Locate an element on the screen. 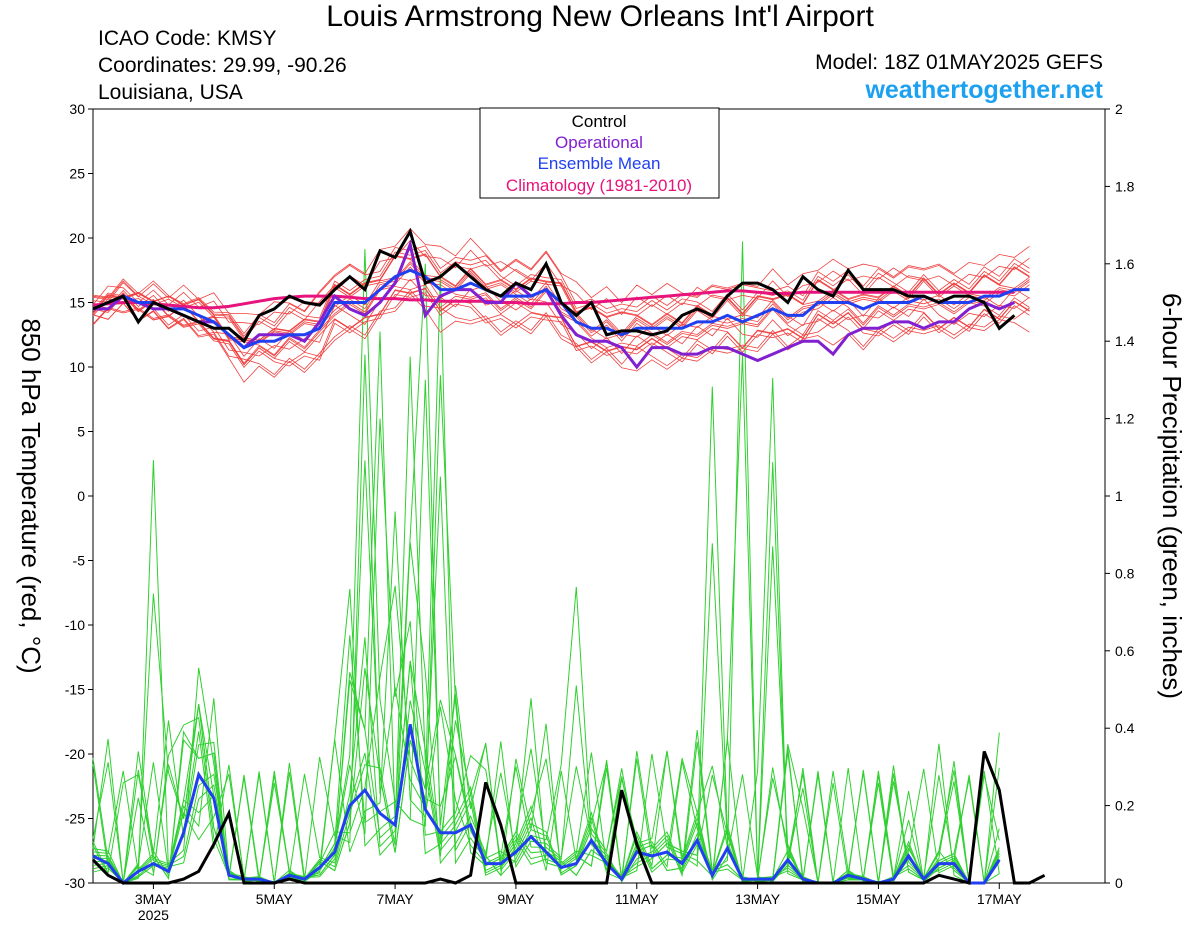 This screenshot has width=1200, height=927. x-tick-label: 13MAY is located at coordinates (758, 899).